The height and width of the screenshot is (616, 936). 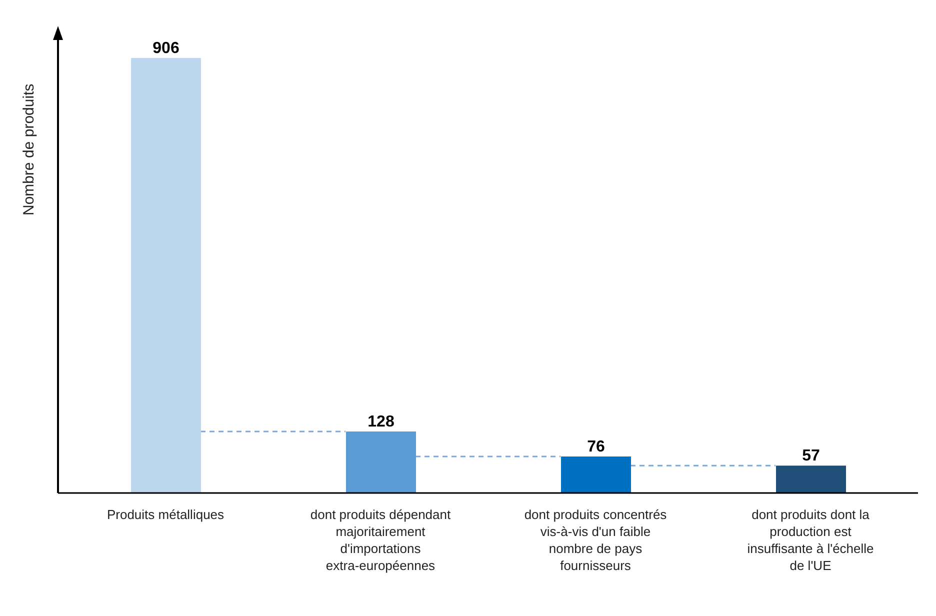 What do you see at coordinates (165, 514) in the screenshot?
I see `x-tick-label: Produits métalliques` at bounding box center [165, 514].